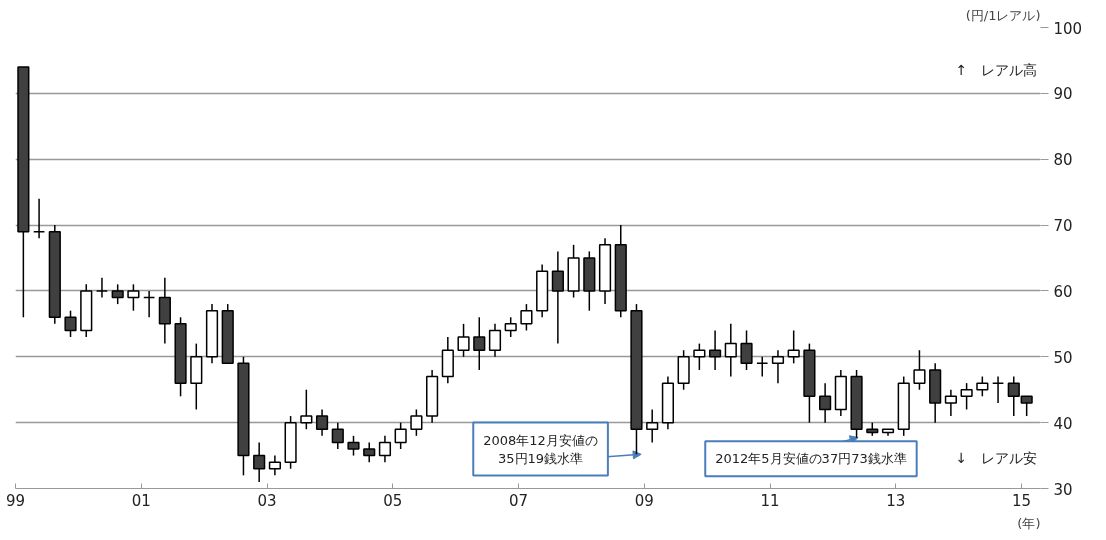 The width and height of the screenshot is (1106, 540). Describe the element at coordinates (996, 458) in the screenshot. I see `annotation: ↓ レアル安` at that location.